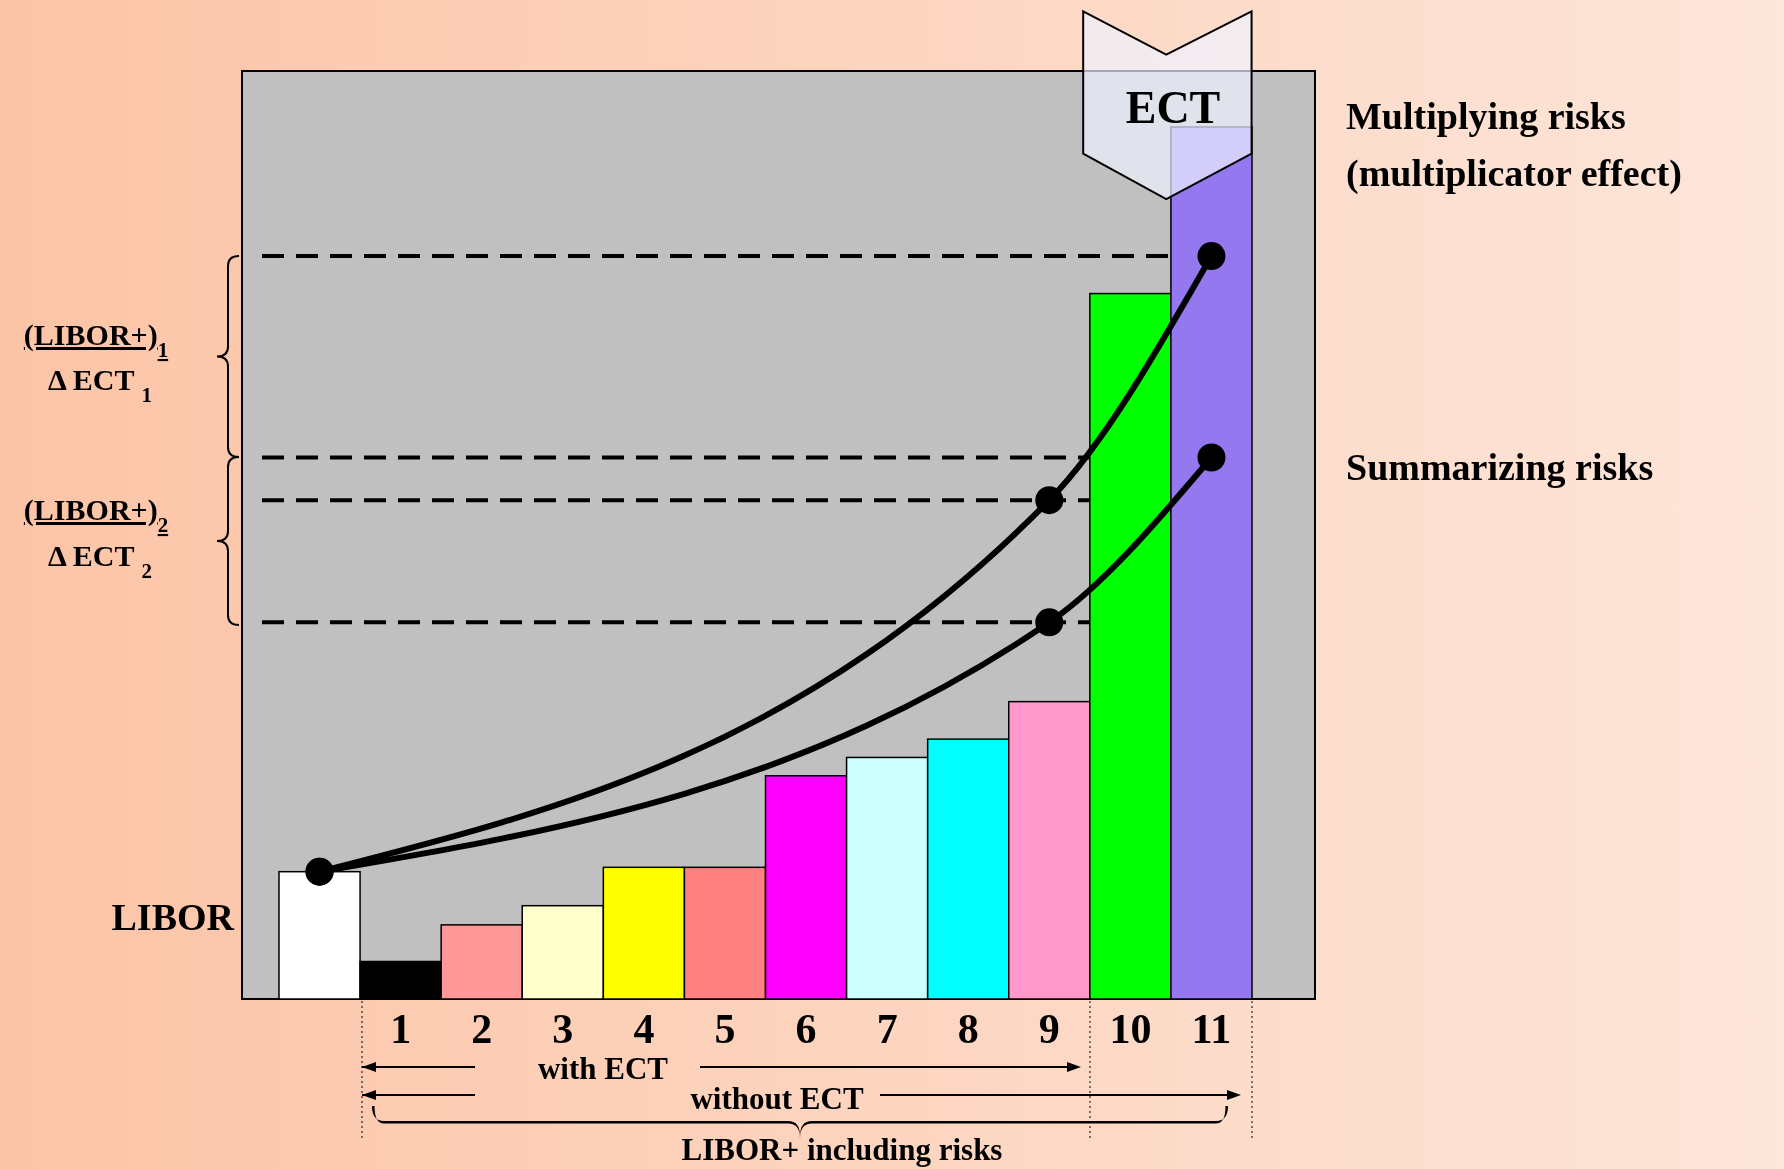  I want to click on text: Δ ECT $_{1}$, so click(100, 385).